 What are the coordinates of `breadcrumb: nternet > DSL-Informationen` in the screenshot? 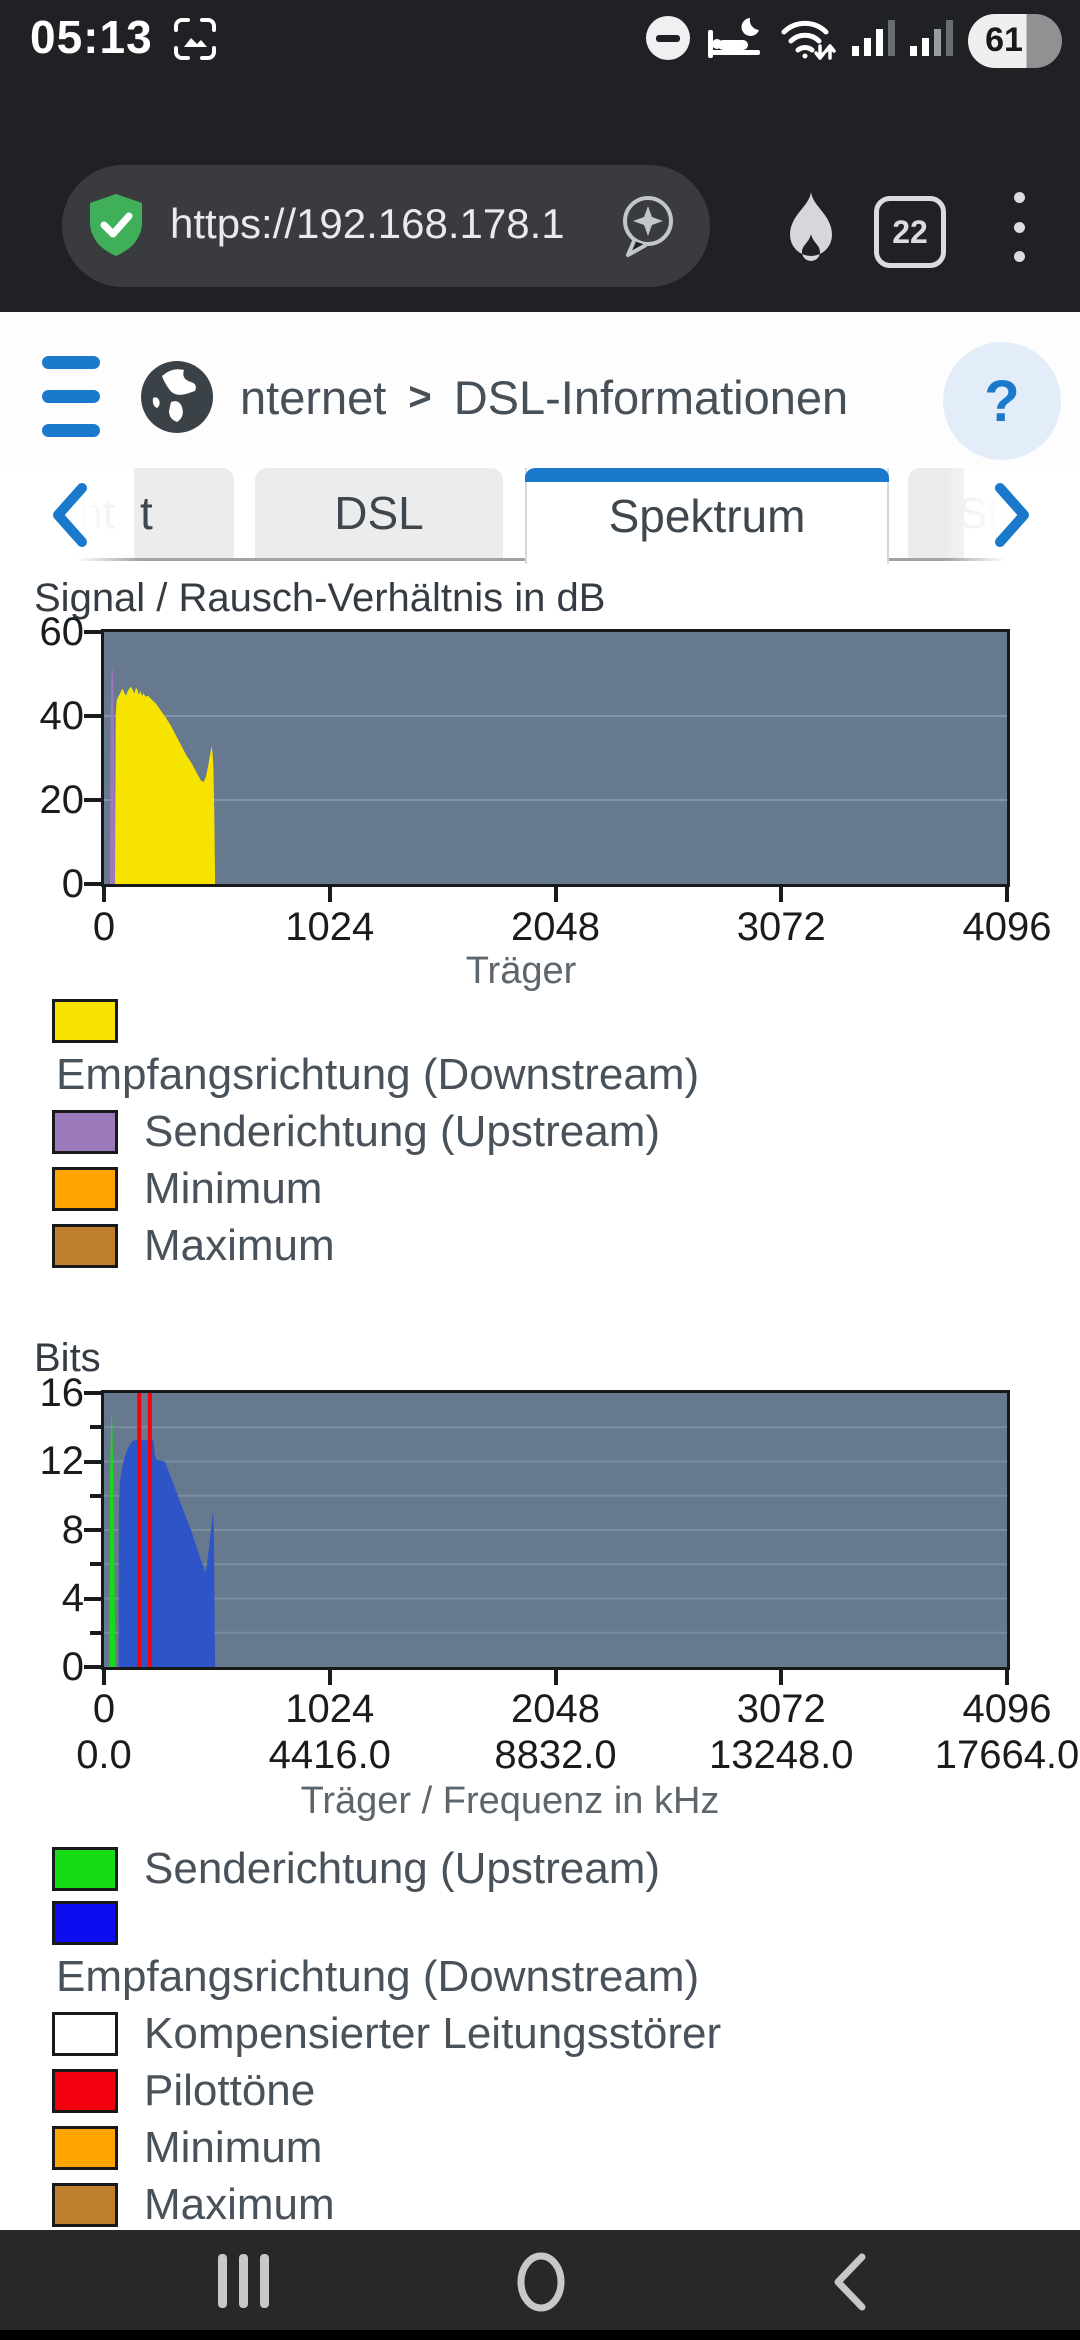 It's located at (544, 397).